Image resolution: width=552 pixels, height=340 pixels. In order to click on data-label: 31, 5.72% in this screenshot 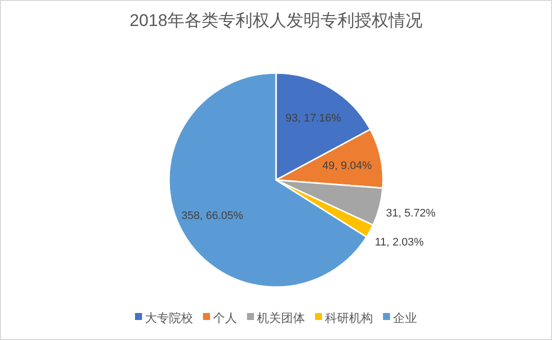, I will do `click(411, 214)`.